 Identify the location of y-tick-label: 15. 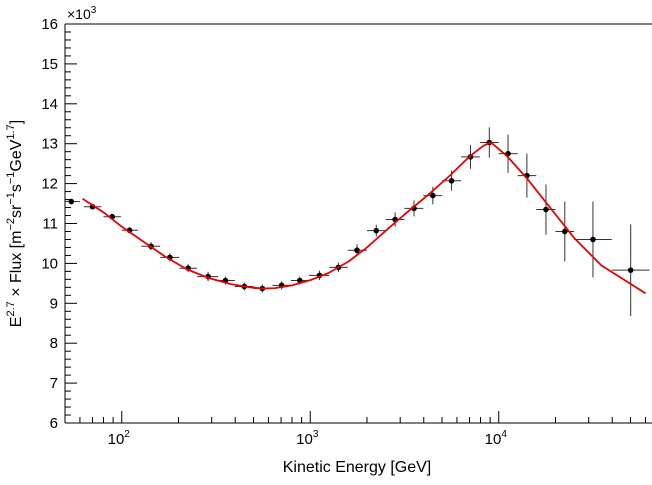
(49, 64).